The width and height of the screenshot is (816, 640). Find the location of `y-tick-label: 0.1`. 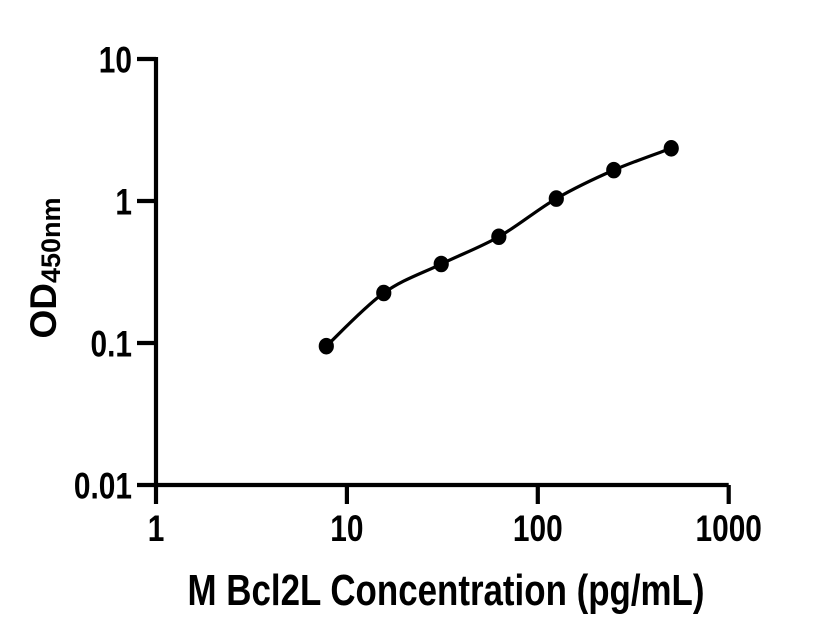

y-tick-label: 0.1 is located at coordinates (112, 344).